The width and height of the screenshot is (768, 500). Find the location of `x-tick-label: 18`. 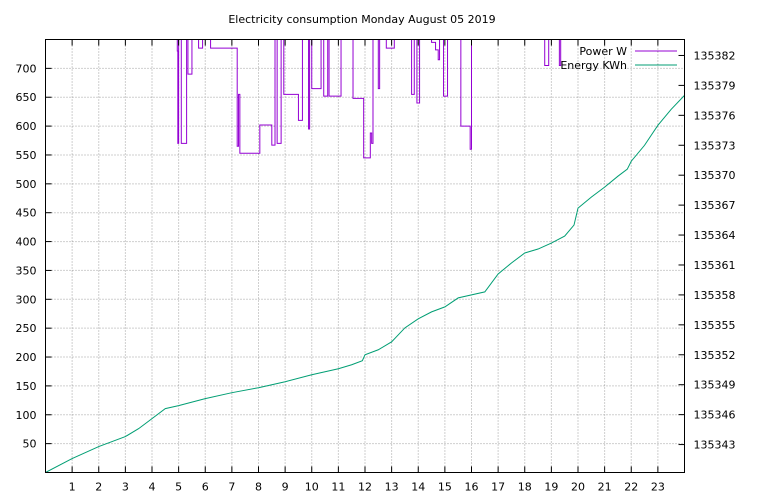

x-tick-label: 18 is located at coordinates (525, 487).